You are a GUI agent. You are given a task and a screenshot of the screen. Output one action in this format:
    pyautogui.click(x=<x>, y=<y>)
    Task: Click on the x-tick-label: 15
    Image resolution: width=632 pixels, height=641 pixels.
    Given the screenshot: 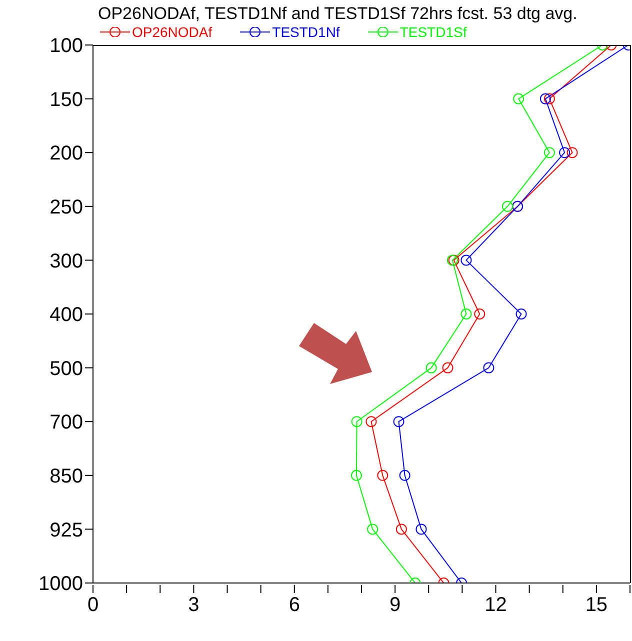 What is the action you would take?
    pyautogui.click(x=596, y=605)
    